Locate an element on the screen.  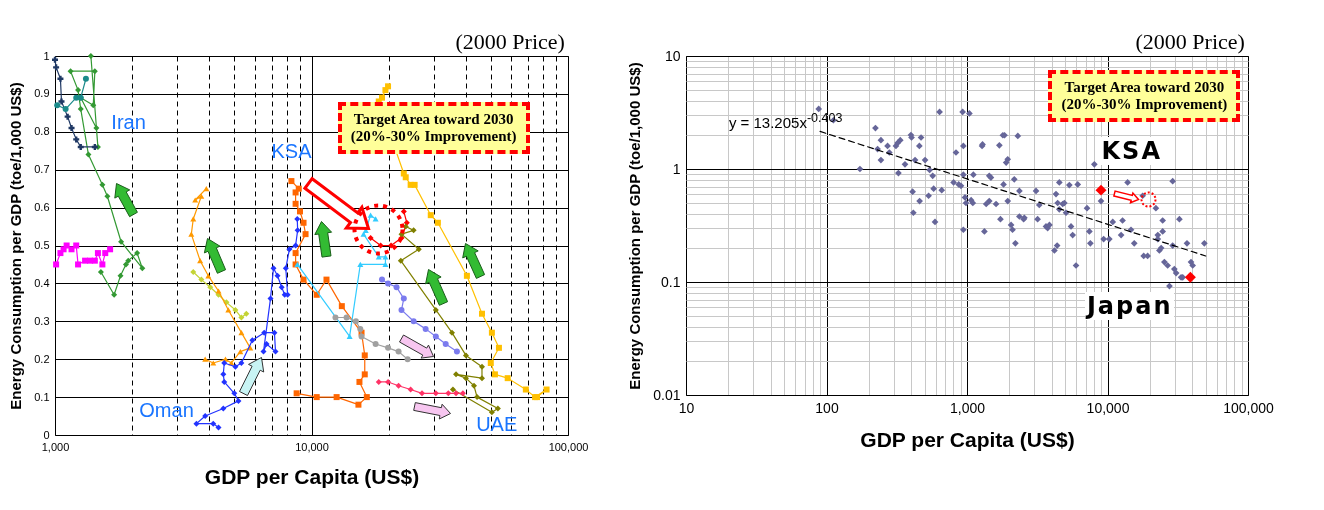
y-tick-label: 10 is located at coordinates (672, 55).